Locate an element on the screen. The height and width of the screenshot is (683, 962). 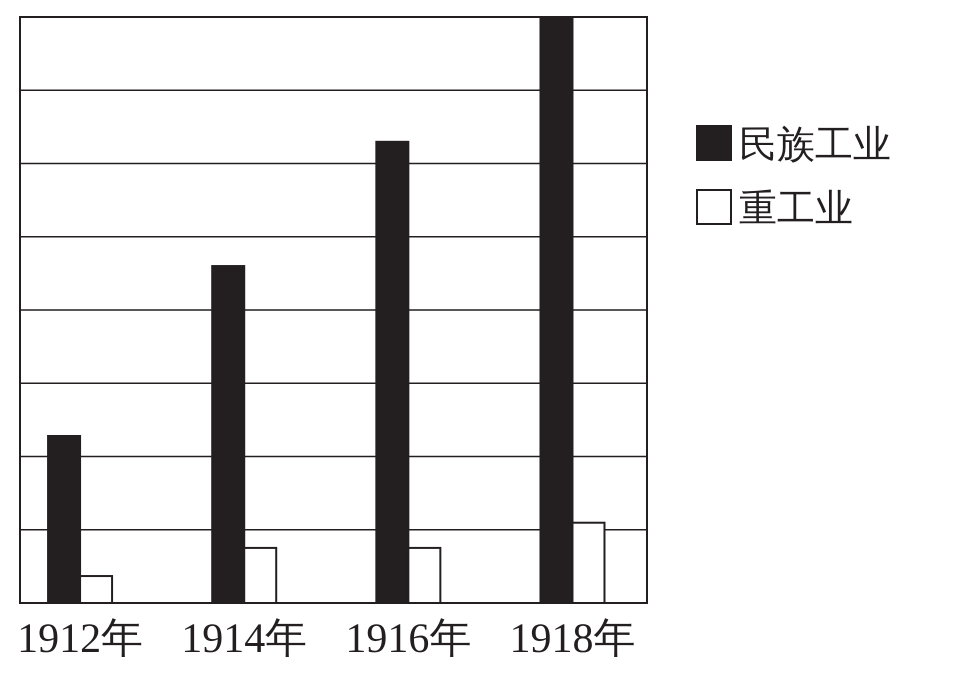
x-tick-label: 1914年 is located at coordinates (244, 639).